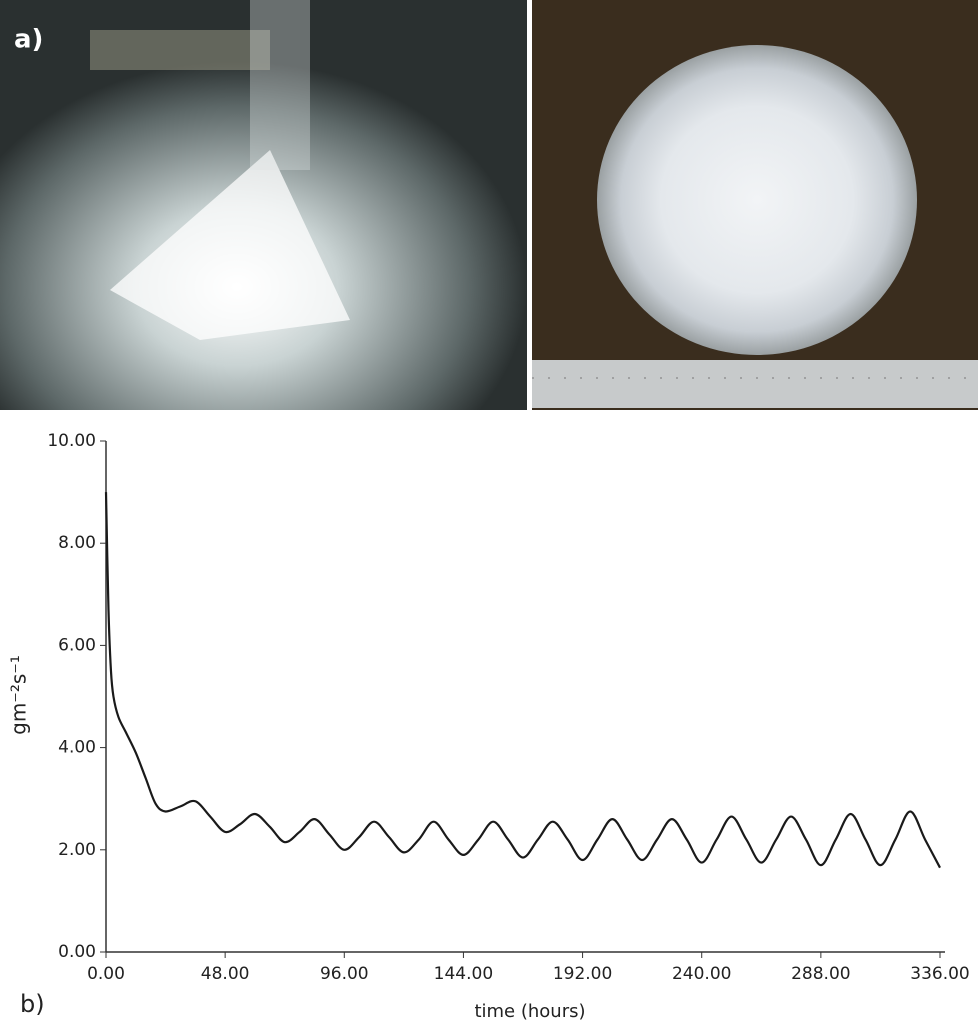 The image size is (978, 1029). What do you see at coordinates (106, 974) in the screenshot?
I see `x-tick-label: 0.00` at bounding box center [106, 974].